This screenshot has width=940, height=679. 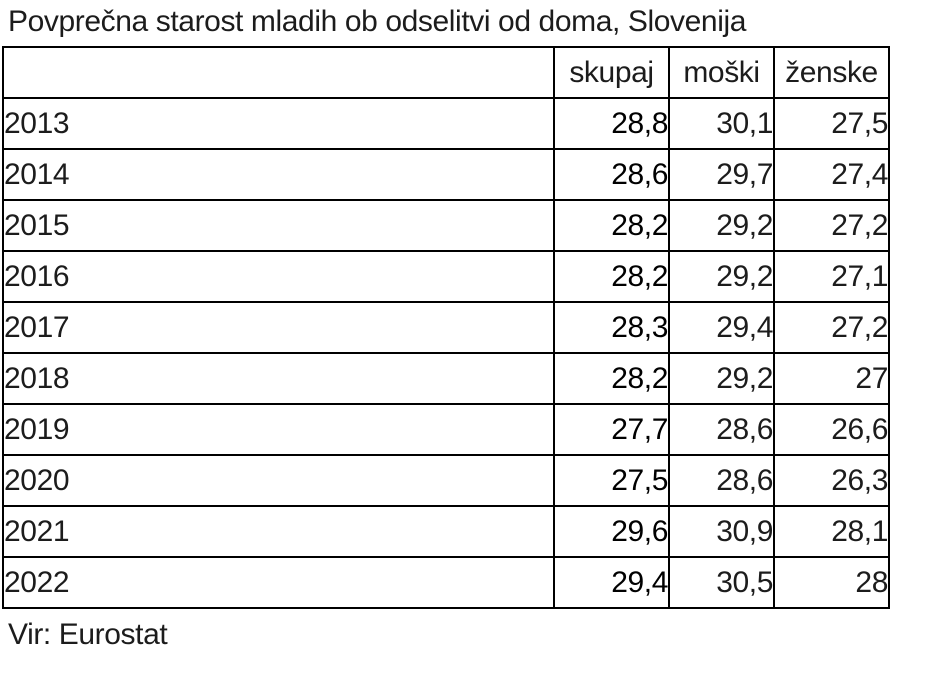 I want to click on header-moski: moški, so click(x=721, y=72).